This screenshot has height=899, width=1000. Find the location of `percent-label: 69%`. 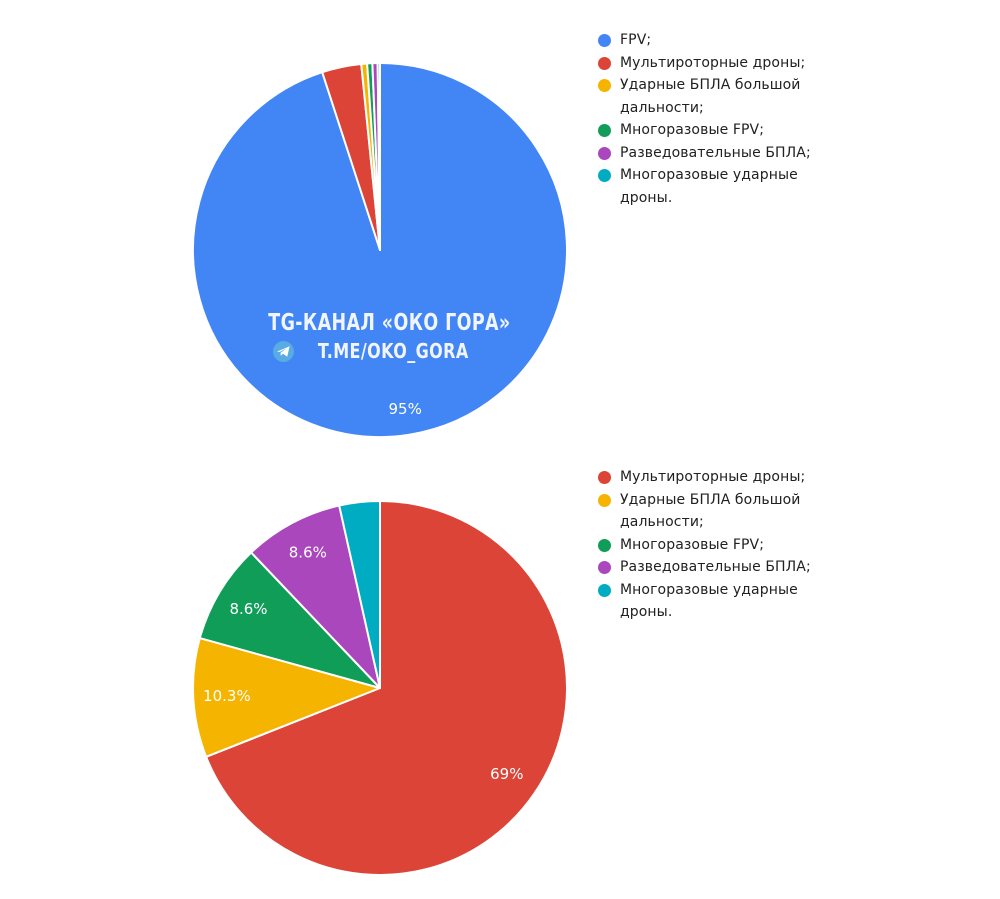

percent-label: 69% is located at coordinates (506, 774).